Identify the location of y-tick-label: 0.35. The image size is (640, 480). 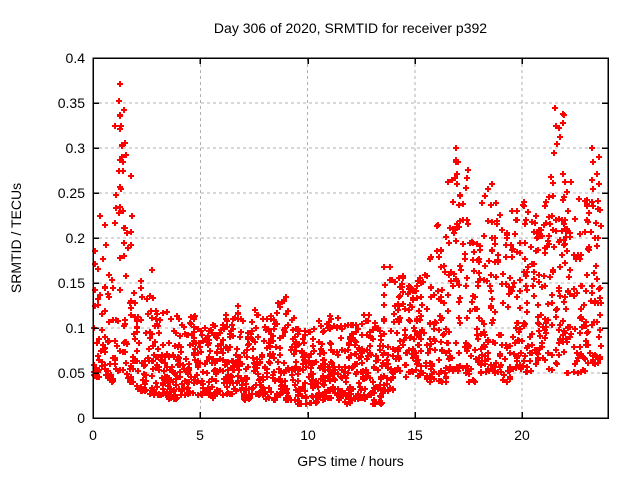
(71, 103).